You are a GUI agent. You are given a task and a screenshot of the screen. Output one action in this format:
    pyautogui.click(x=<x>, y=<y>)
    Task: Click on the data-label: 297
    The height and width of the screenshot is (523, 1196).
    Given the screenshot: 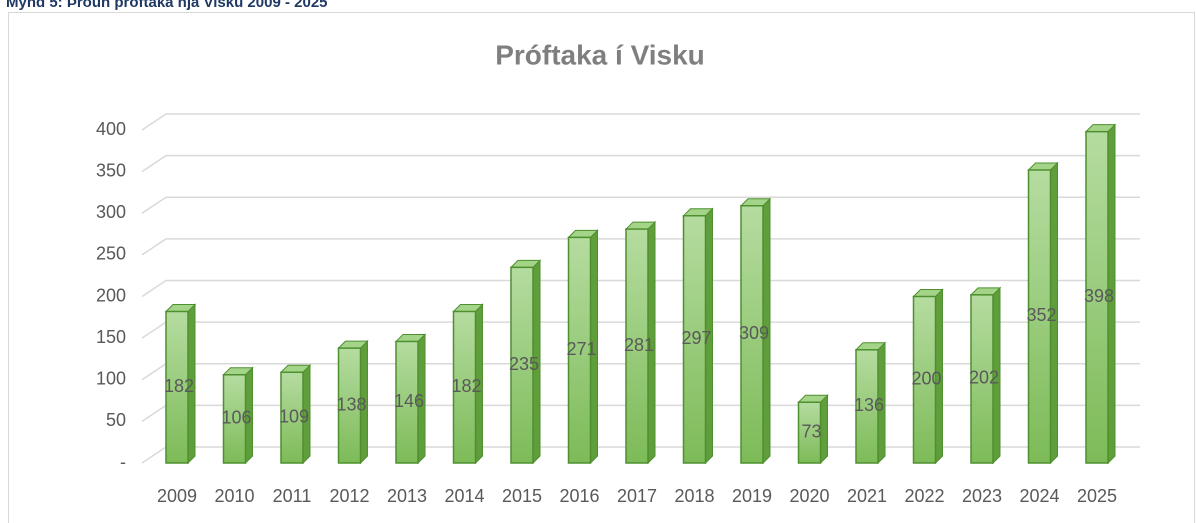 What is the action you would take?
    pyautogui.click(x=696, y=338)
    